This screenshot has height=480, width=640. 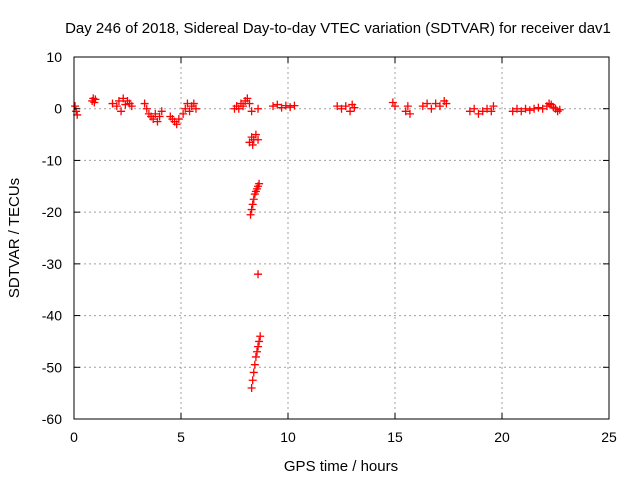 I want to click on y-axis-tick-labels: 10 0 -10 -20 -30 -40 -50 -60, so click(x=52, y=238).